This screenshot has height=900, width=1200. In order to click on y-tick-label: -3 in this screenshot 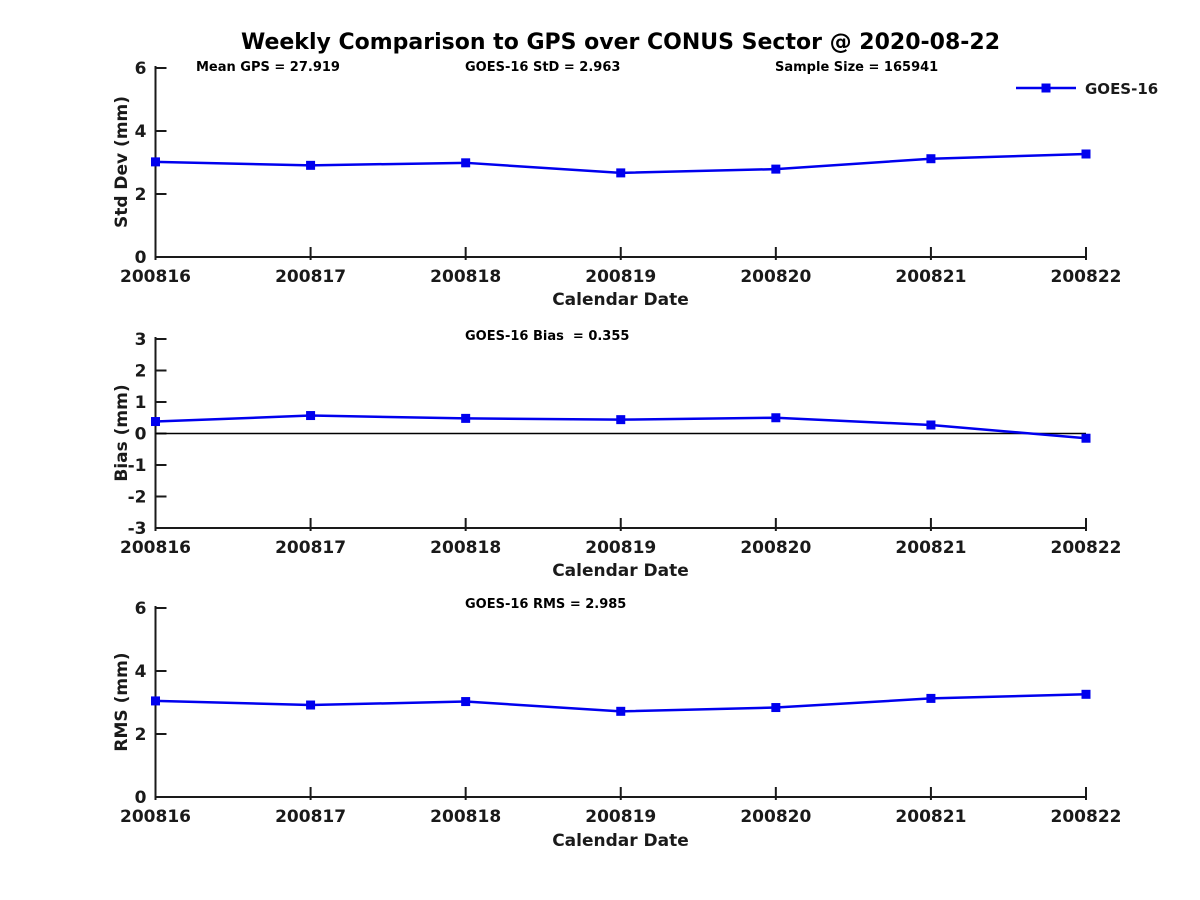, I will do `click(137, 529)`.